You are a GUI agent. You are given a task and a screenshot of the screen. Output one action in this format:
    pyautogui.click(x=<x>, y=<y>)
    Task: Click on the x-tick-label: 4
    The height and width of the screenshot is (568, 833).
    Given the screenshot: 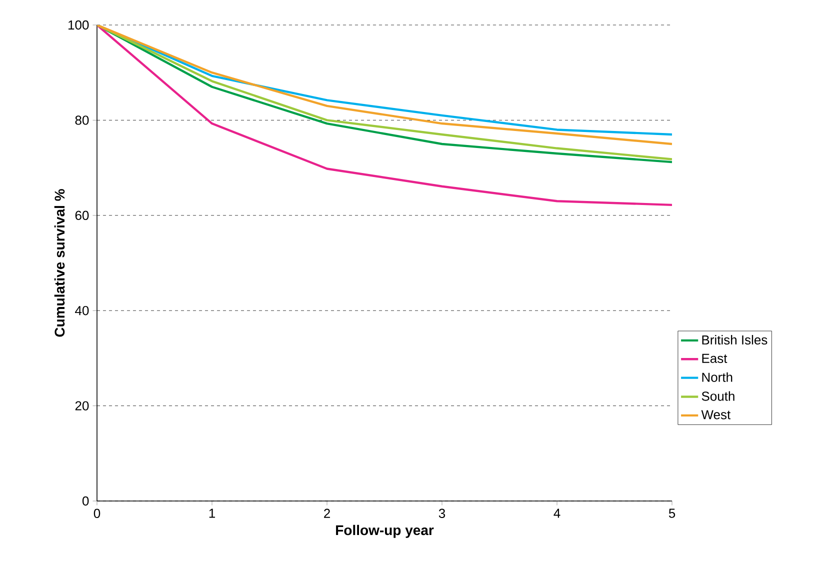 What is the action you would take?
    pyautogui.click(x=557, y=513)
    